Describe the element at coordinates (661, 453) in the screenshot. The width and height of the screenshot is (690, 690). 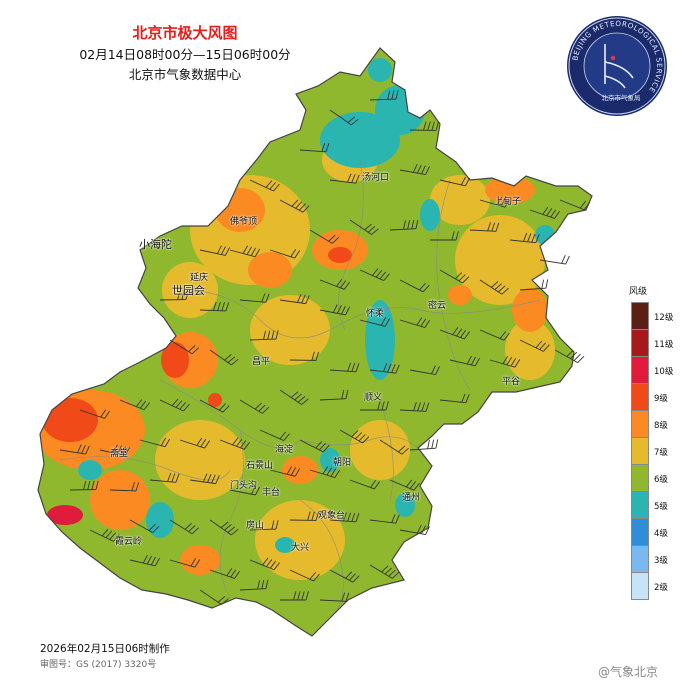
I see `legend-label: 7级` at that location.